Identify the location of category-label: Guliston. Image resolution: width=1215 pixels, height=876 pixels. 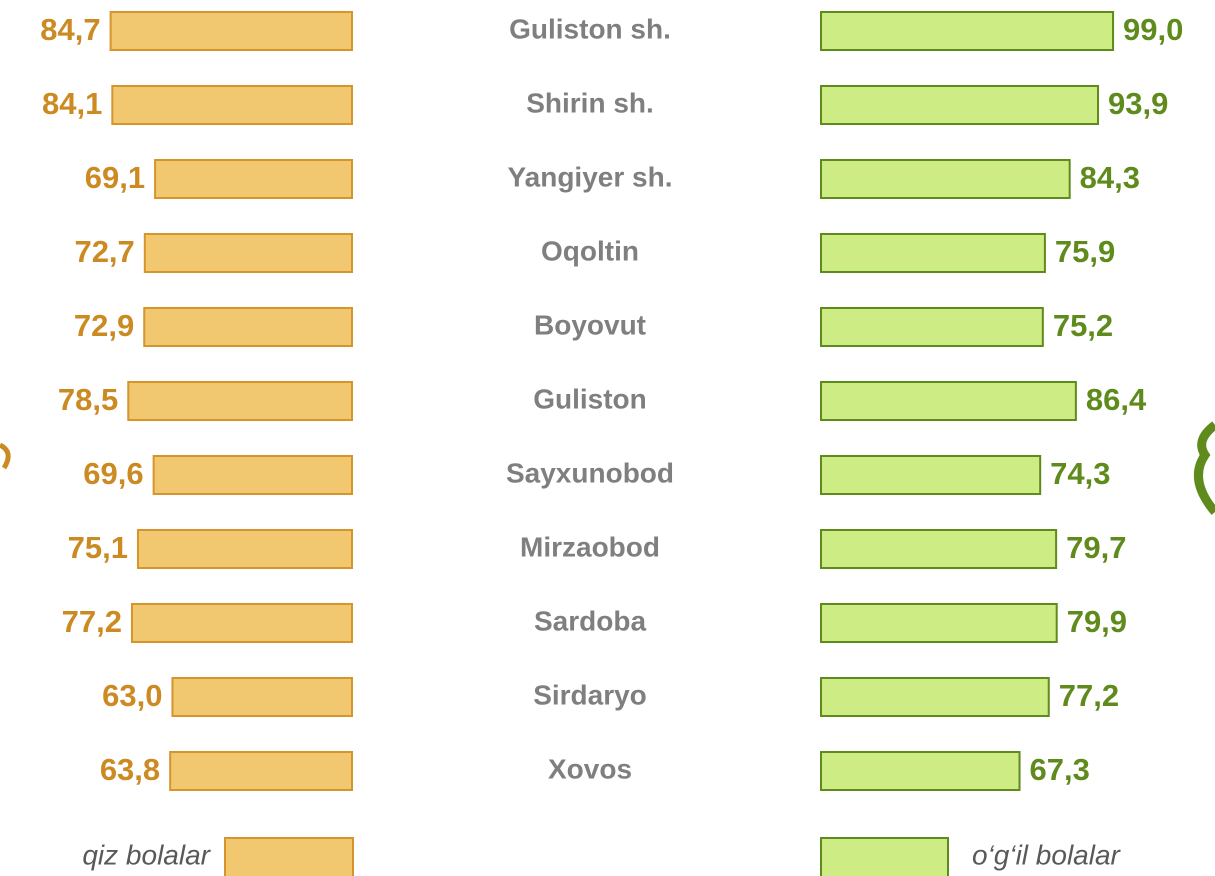
(590, 398).